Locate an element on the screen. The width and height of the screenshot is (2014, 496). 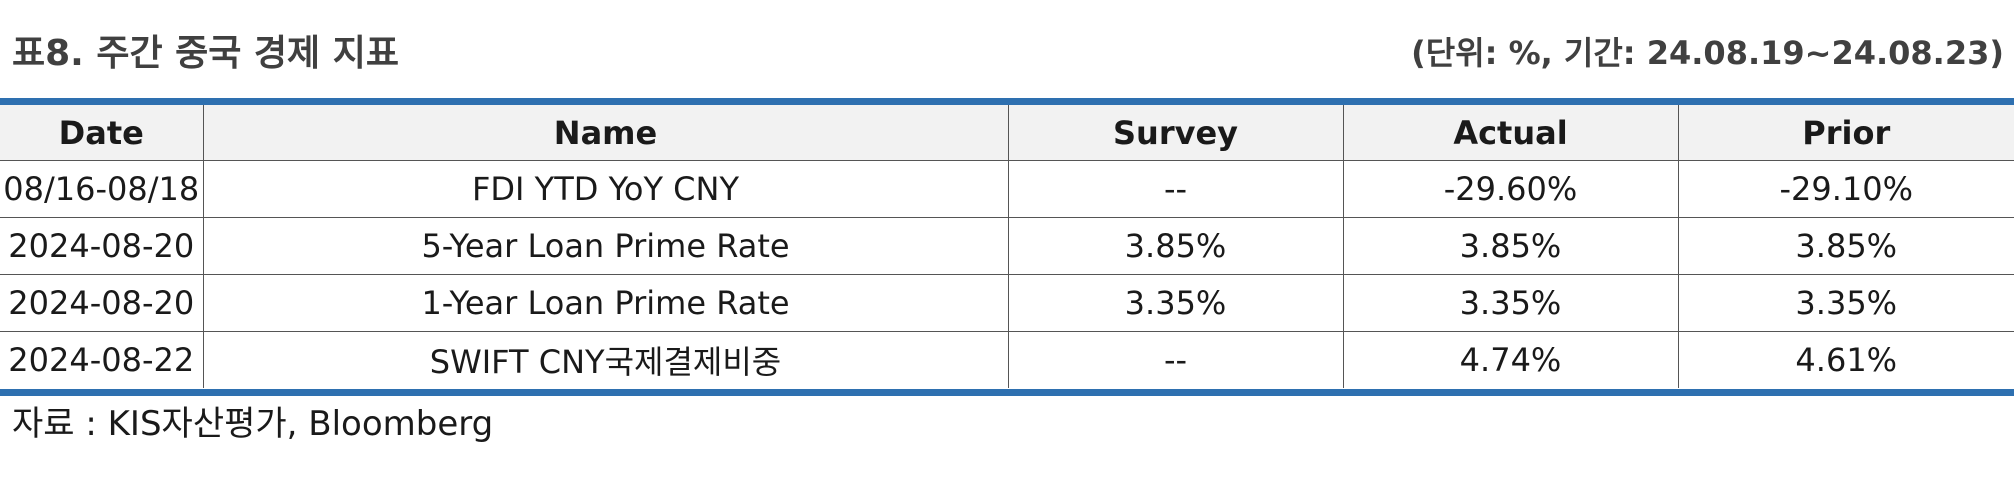
cell-actual: 3.35% is located at coordinates (1511, 303).